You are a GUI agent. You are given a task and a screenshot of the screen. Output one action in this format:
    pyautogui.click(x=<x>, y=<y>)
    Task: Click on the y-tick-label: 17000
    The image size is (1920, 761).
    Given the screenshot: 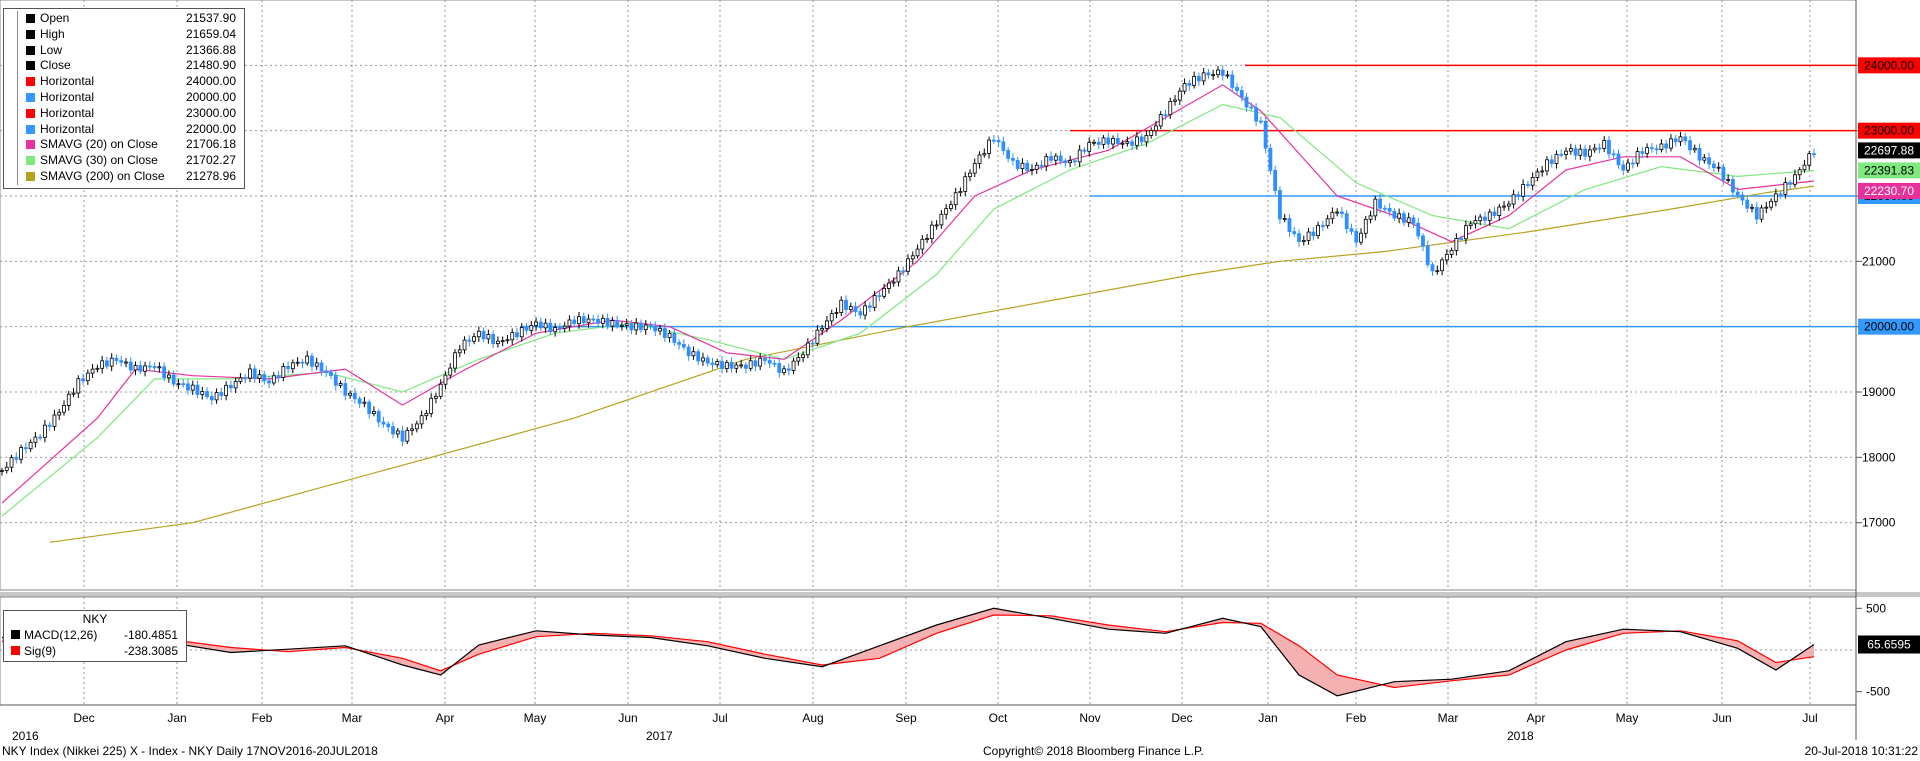 What is the action you would take?
    pyautogui.click(x=1879, y=523)
    